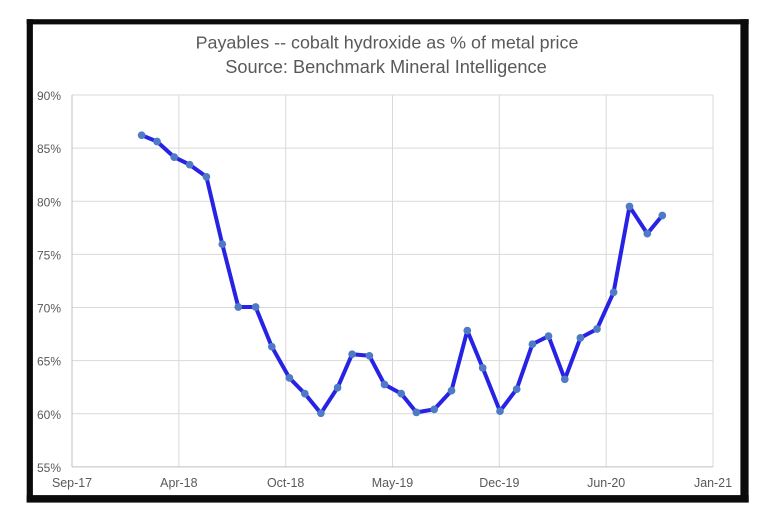 This screenshot has width=774, height=528. What do you see at coordinates (393, 483) in the screenshot?
I see `svg-text: May-19` at bounding box center [393, 483].